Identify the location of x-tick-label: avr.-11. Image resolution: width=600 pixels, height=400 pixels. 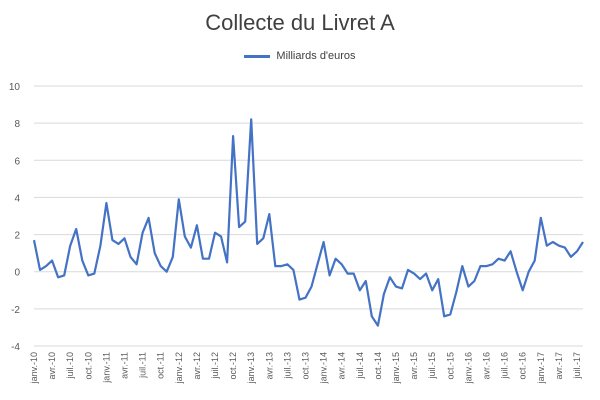
(124, 365).